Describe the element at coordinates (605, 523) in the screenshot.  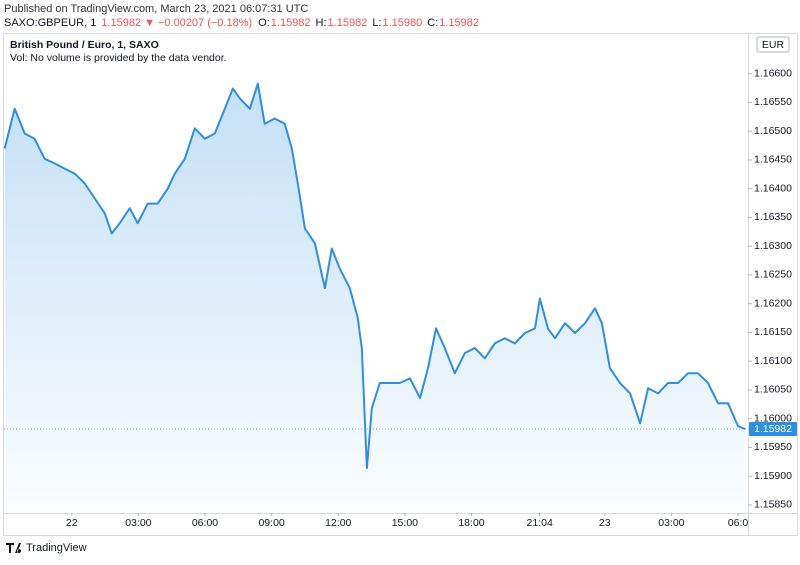
I see `x-tick-label: 23` at that location.